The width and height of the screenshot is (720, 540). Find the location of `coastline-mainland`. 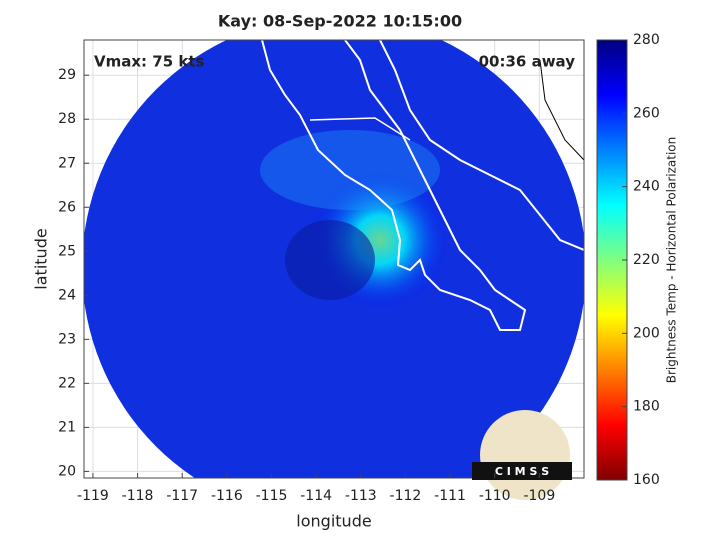

coastline-mainland is located at coordinates (481, 145).